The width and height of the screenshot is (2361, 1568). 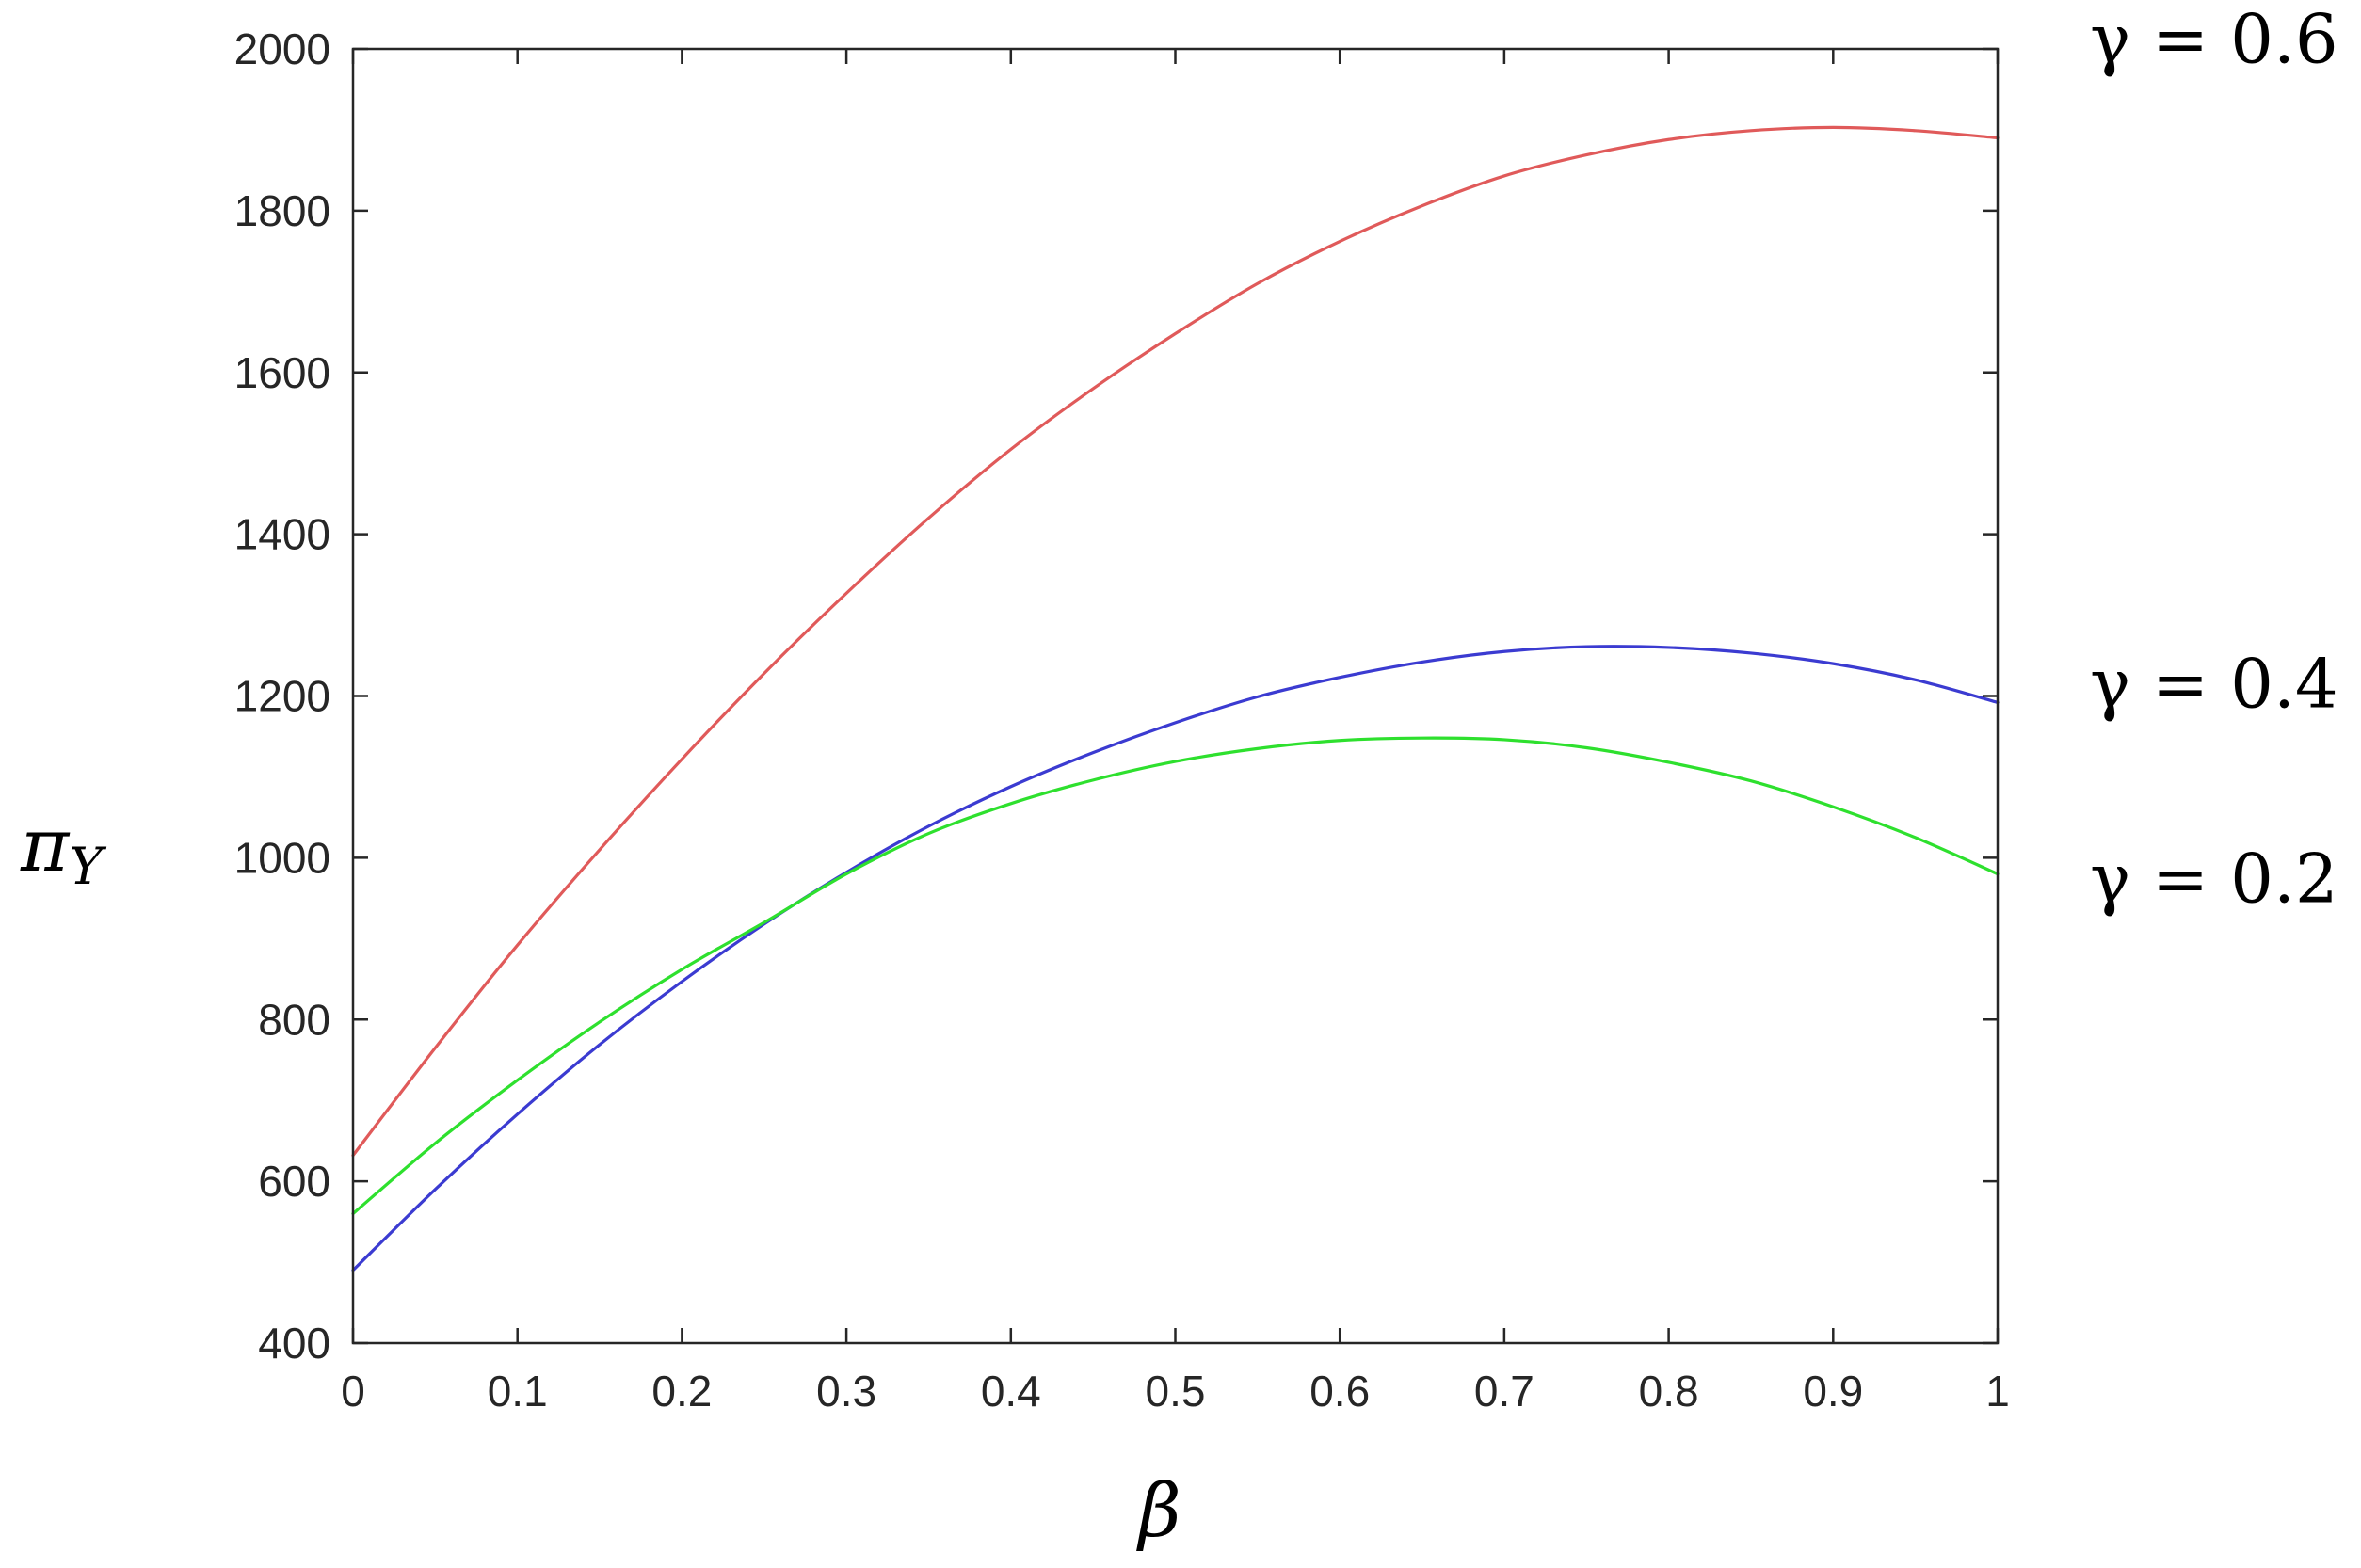 What do you see at coordinates (2214, 879) in the screenshot?
I see `series-label-2: γ = 0.2` at bounding box center [2214, 879].